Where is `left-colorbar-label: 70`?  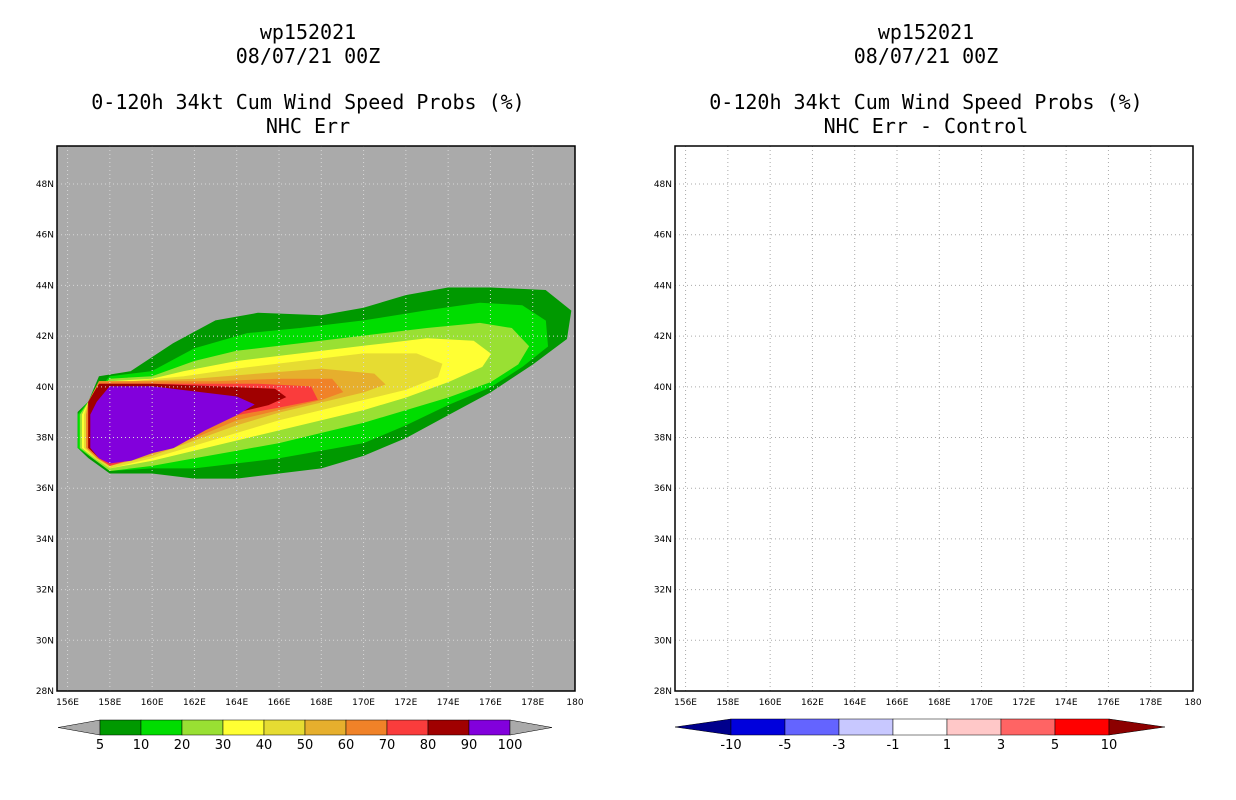 left-colorbar-label: 70 is located at coordinates (387, 745).